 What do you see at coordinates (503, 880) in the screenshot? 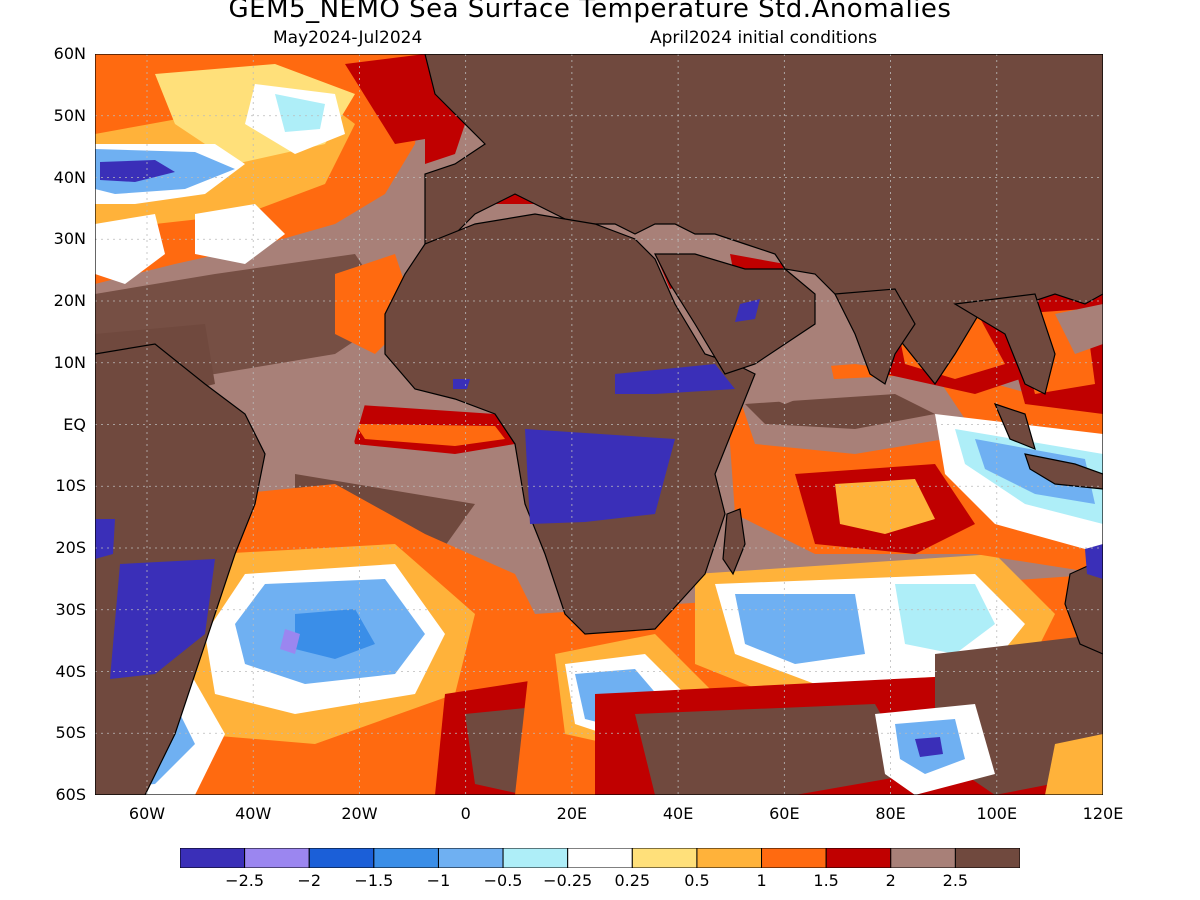
I see `colorbar-label: −0.5` at bounding box center [503, 880].